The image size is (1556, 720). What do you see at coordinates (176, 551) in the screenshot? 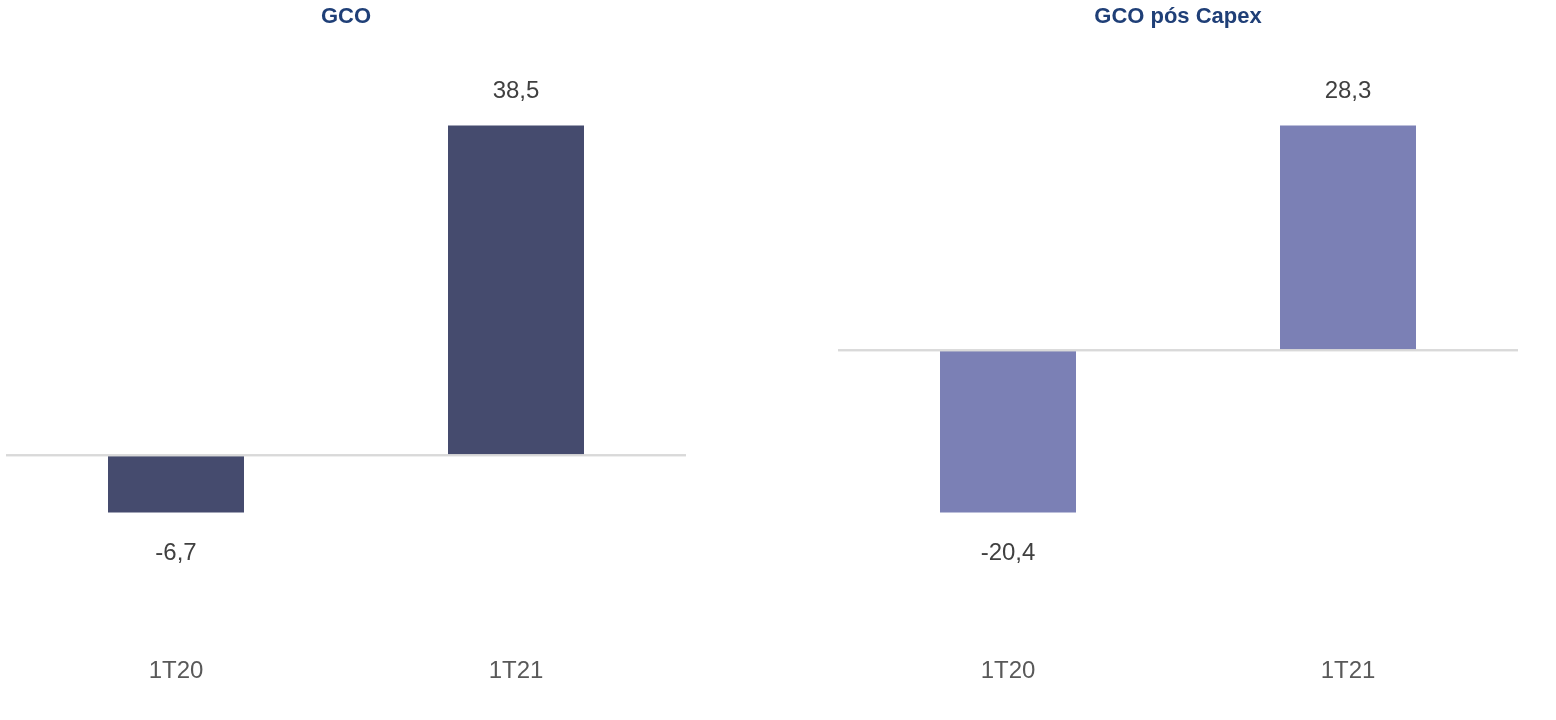
I see `data-label: -6,7` at bounding box center [176, 551].